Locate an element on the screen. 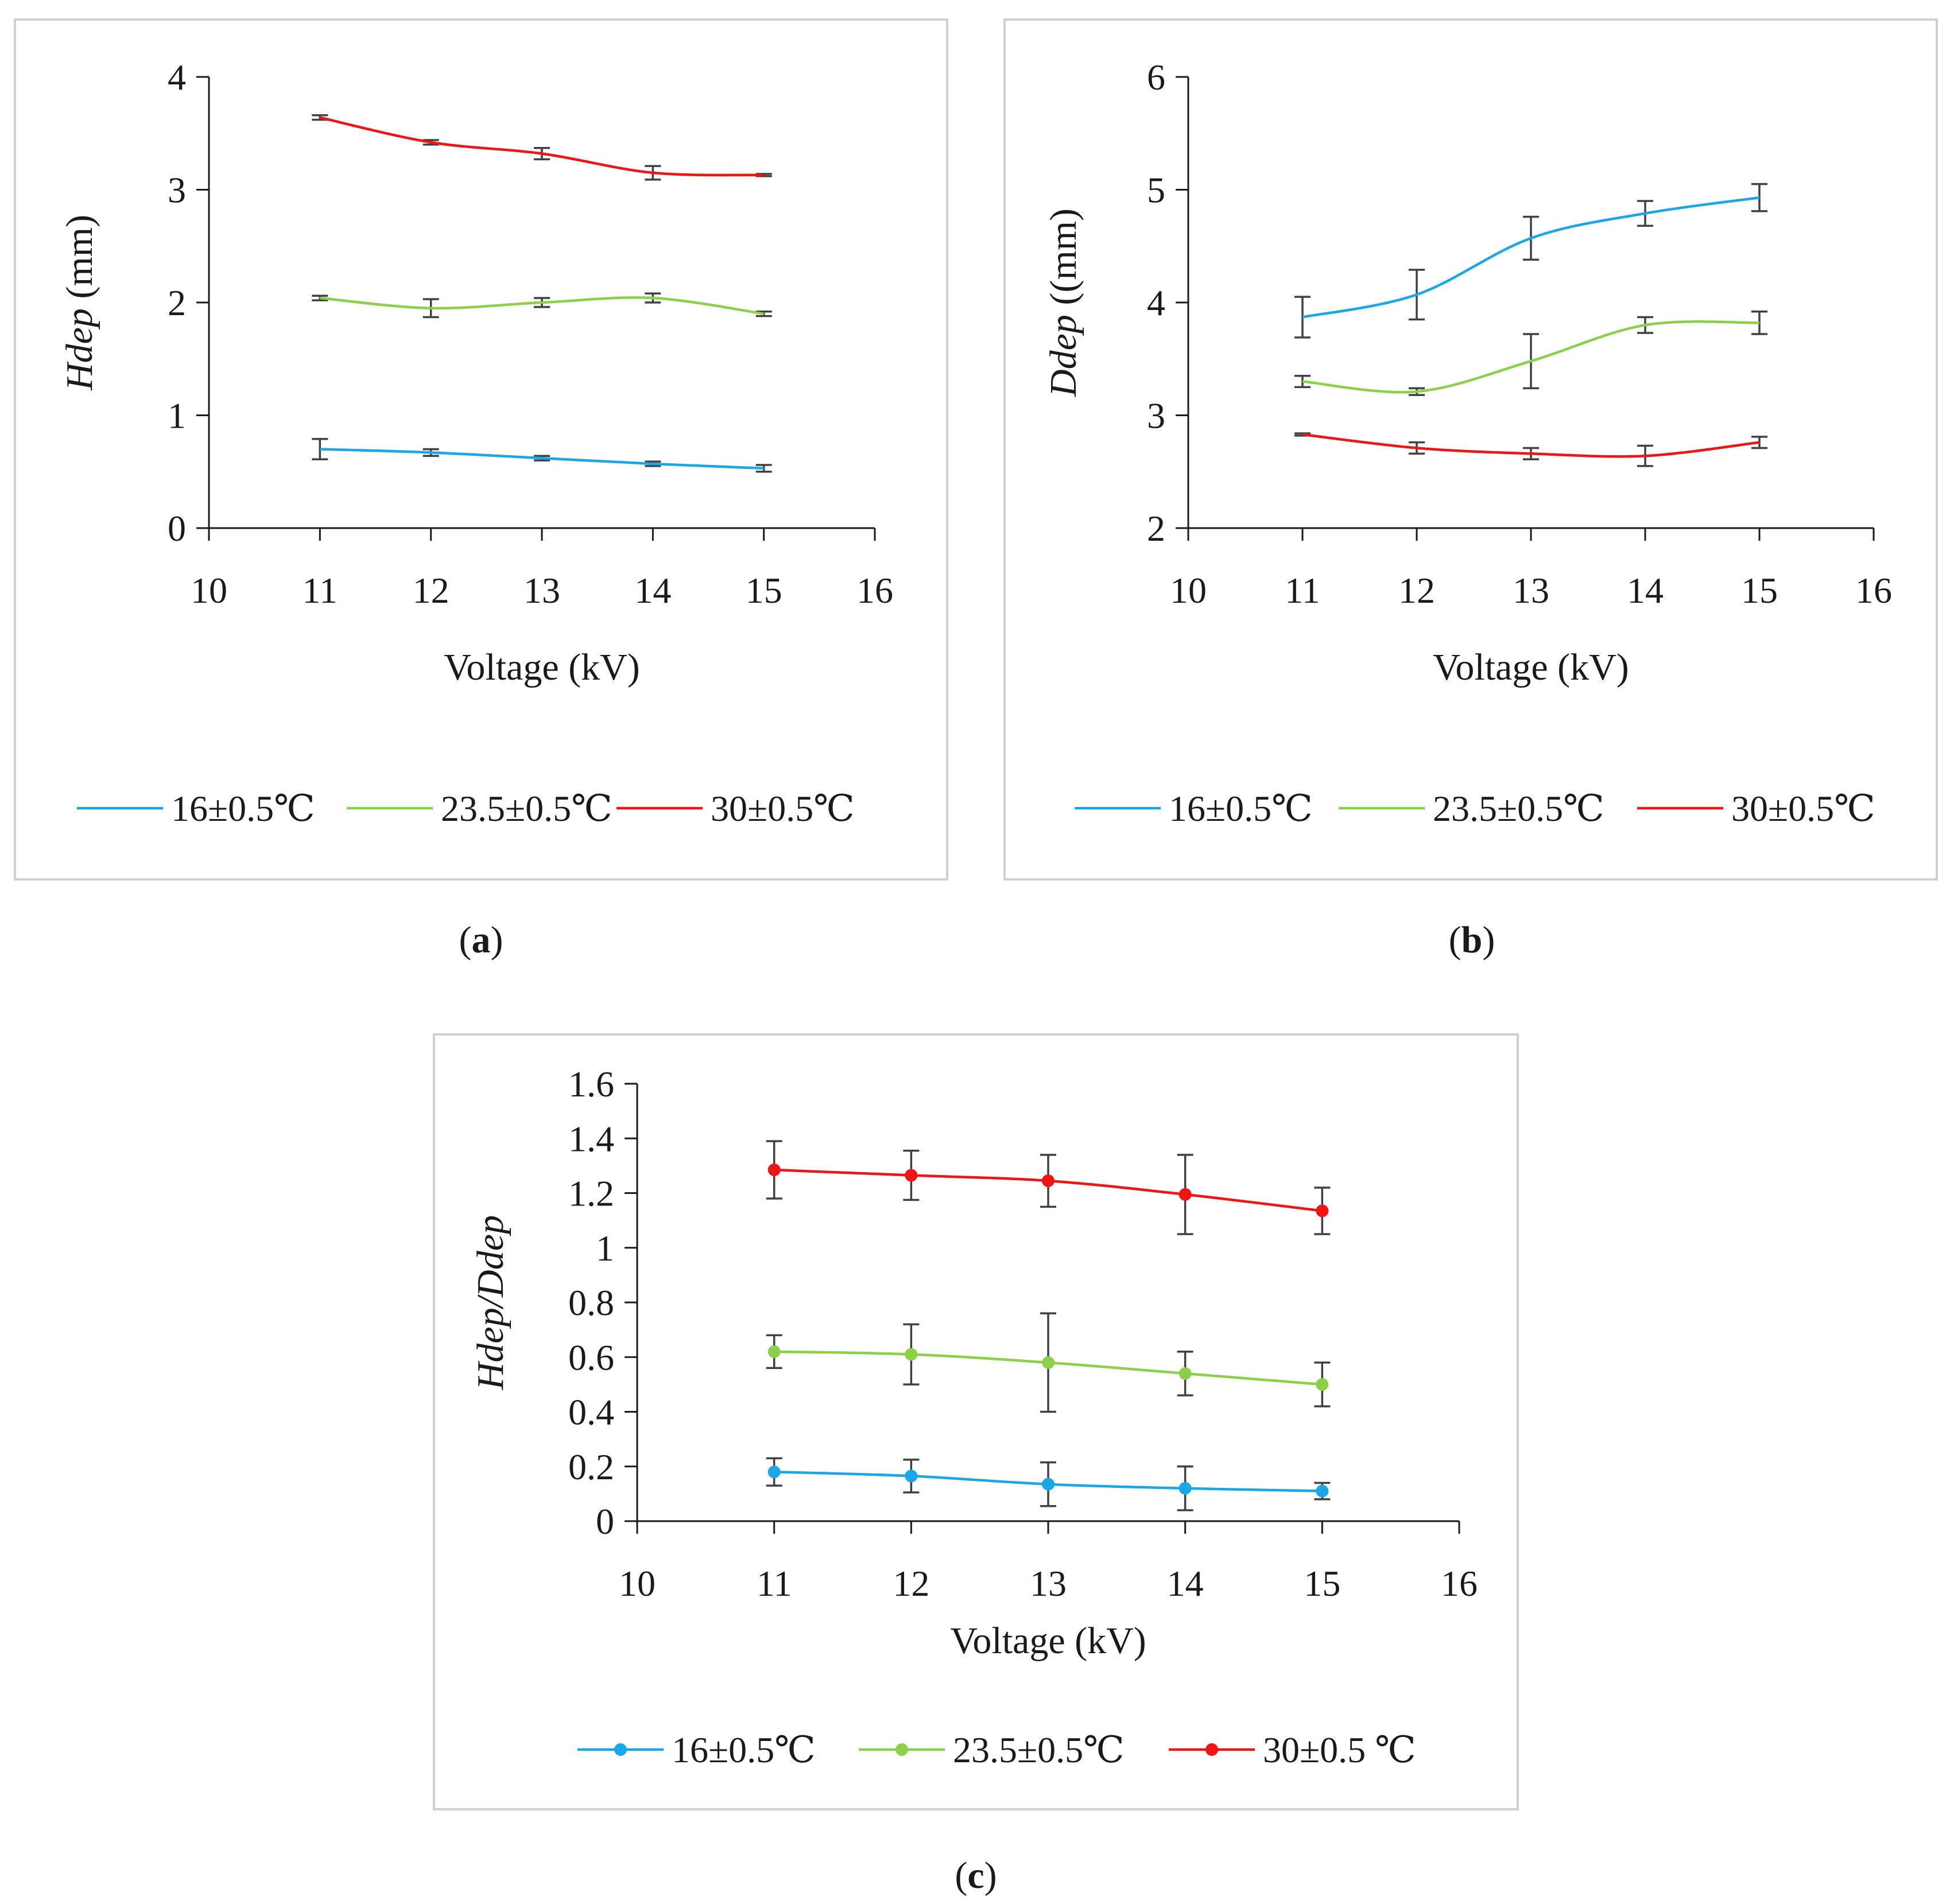  y-axis-title-italic: Hdep/Ddep is located at coordinates (490, 1302).